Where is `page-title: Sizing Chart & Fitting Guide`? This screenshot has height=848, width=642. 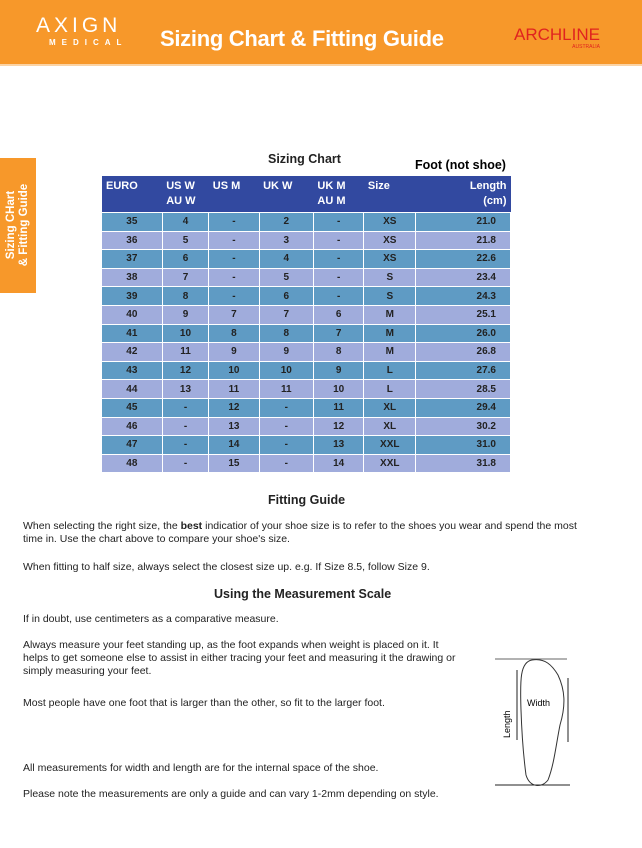
page-title: Sizing Chart & Fitting Guide is located at coordinates (302, 38).